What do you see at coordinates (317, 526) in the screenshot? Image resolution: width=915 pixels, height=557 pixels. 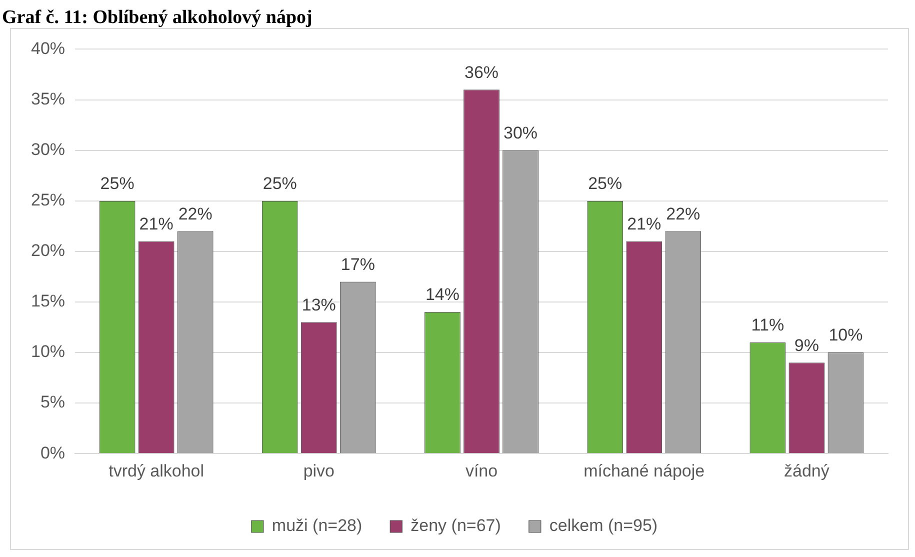 I see `legend-label: muži (n=28)` at bounding box center [317, 526].